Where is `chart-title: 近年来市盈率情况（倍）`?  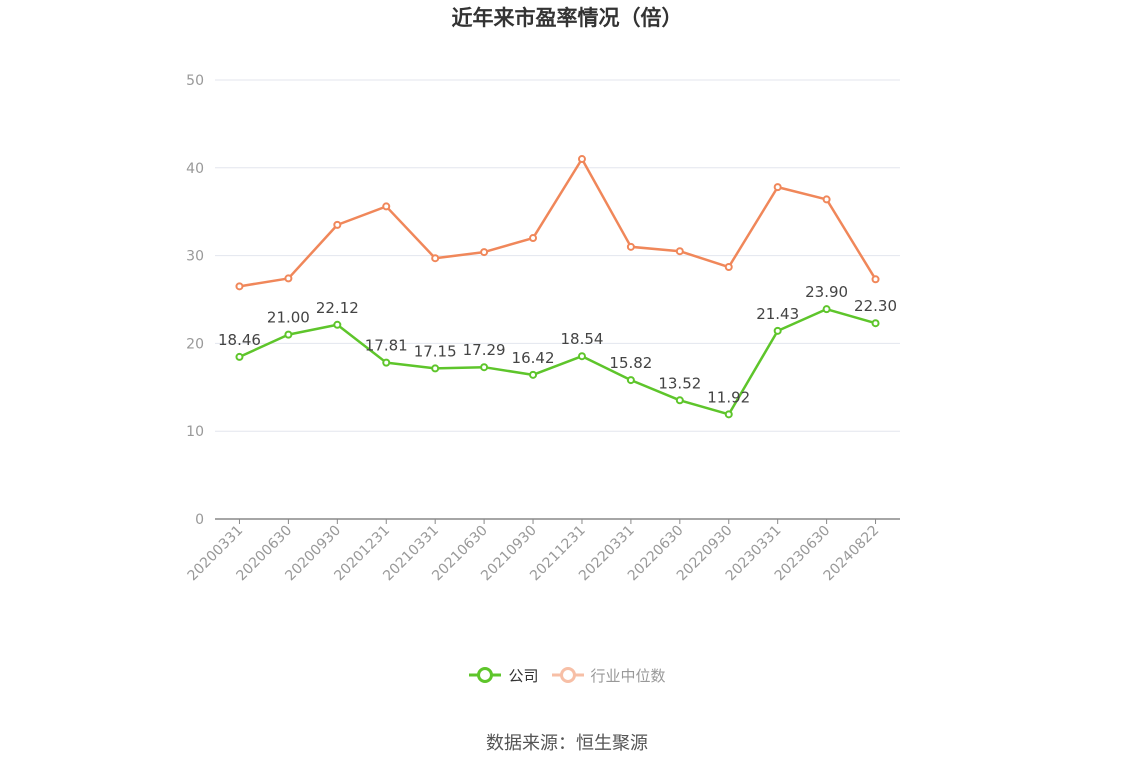 chart-title: 近年来市盈率情况（倍） is located at coordinates (567, 18).